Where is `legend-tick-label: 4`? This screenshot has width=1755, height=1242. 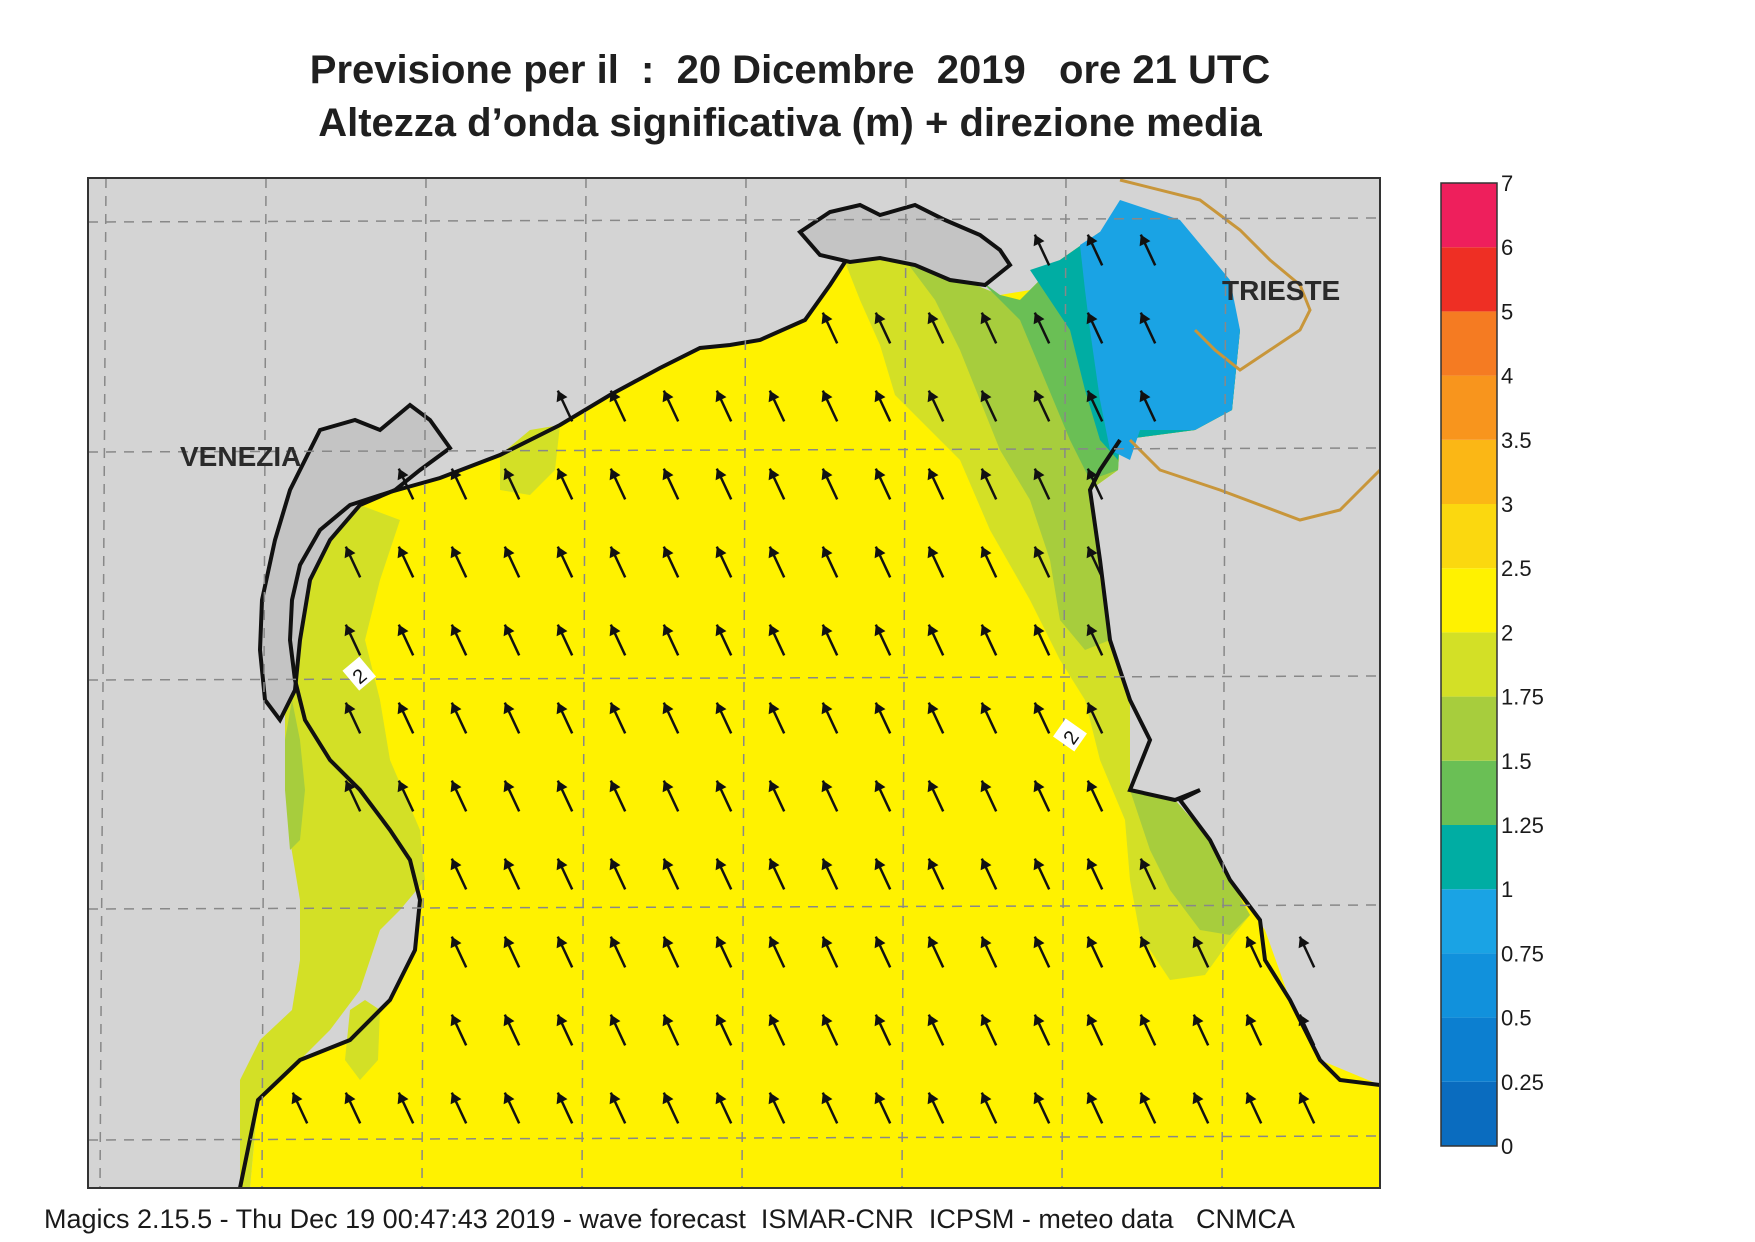 legend-tick-label: 4 is located at coordinates (1507, 376).